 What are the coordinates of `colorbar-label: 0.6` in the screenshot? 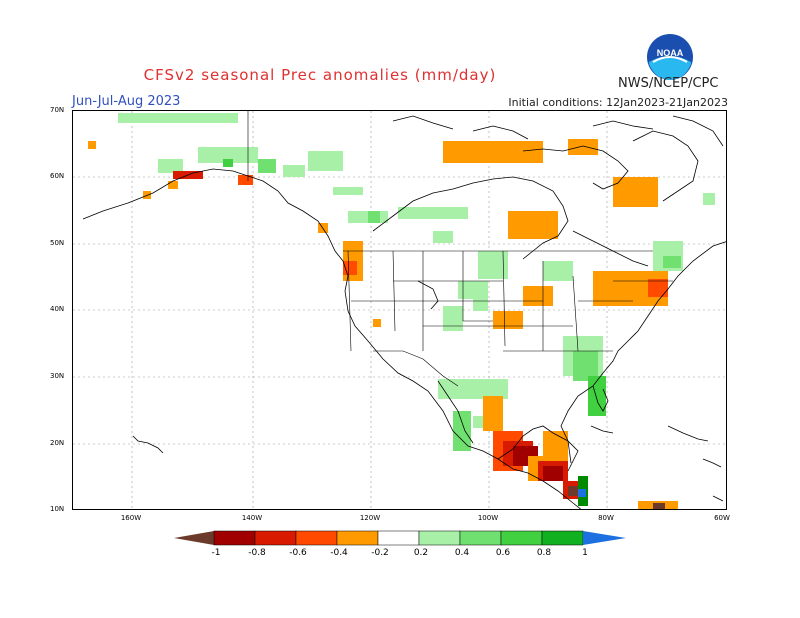 It's located at (503, 553).